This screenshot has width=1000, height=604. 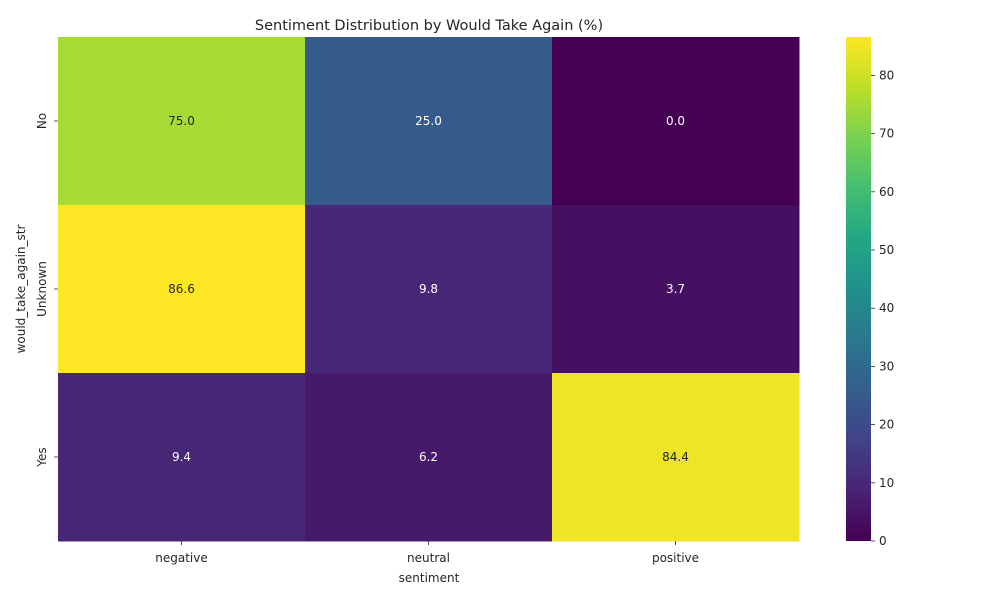 I want to click on cell-value-label: 75.0, so click(x=181, y=121).